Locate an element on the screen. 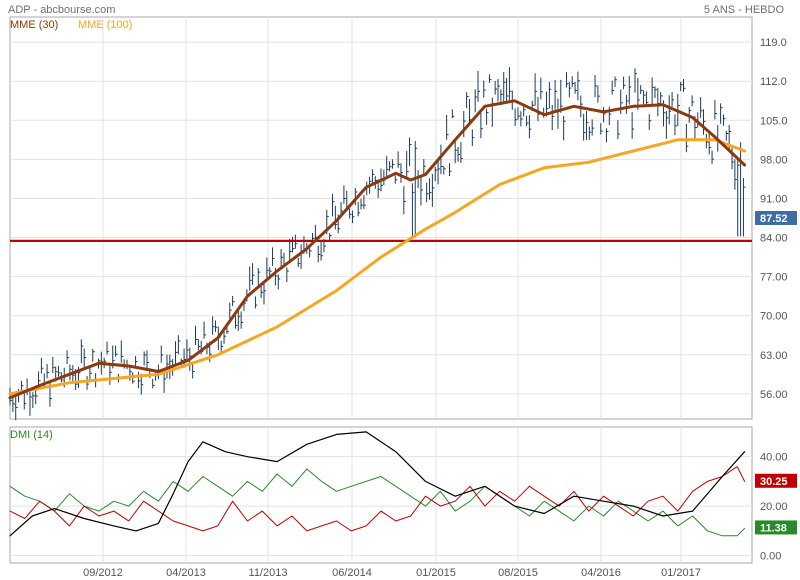 The width and height of the screenshot is (800, 580). x-tick-label: 06/2014 is located at coordinates (352, 573).